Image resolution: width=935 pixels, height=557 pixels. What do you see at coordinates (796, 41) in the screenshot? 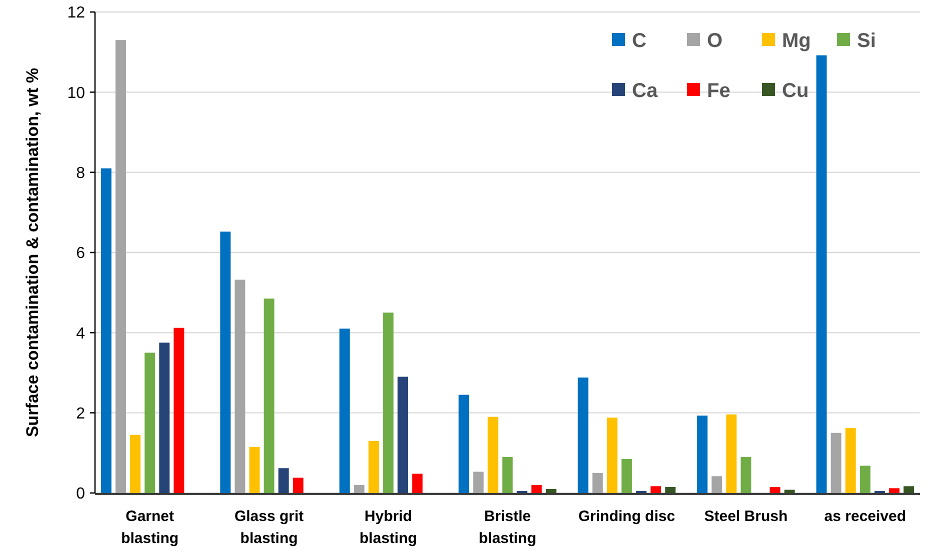
I see `legend-label: Mg` at bounding box center [796, 41].